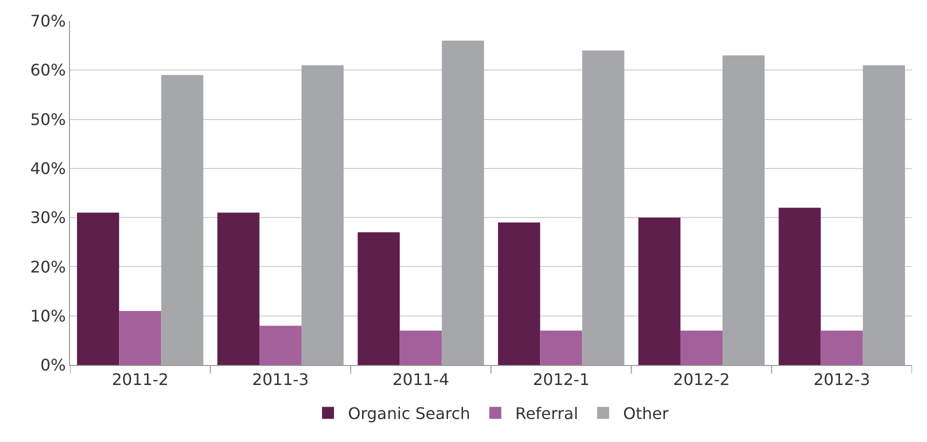 The image size is (927, 442). What do you see at coordinates (546, 414) in the screenshot?
I see `legend-label: Referral` at bounding box center [546, 414].